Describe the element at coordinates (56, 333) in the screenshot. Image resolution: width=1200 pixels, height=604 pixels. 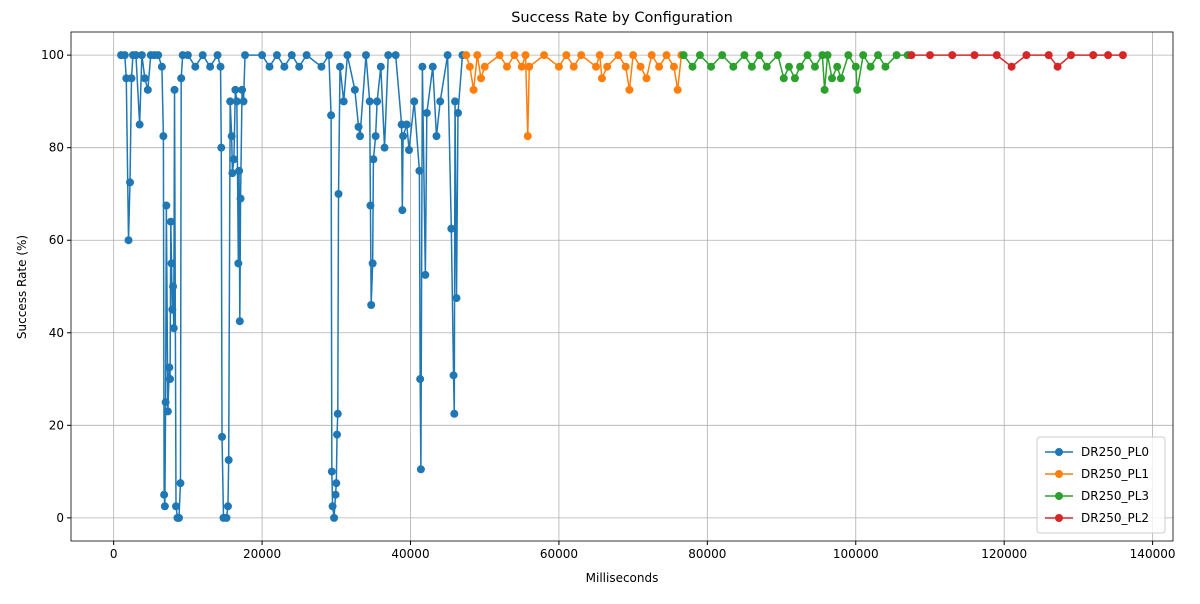
I see `y-tick-label: 40` at that location.